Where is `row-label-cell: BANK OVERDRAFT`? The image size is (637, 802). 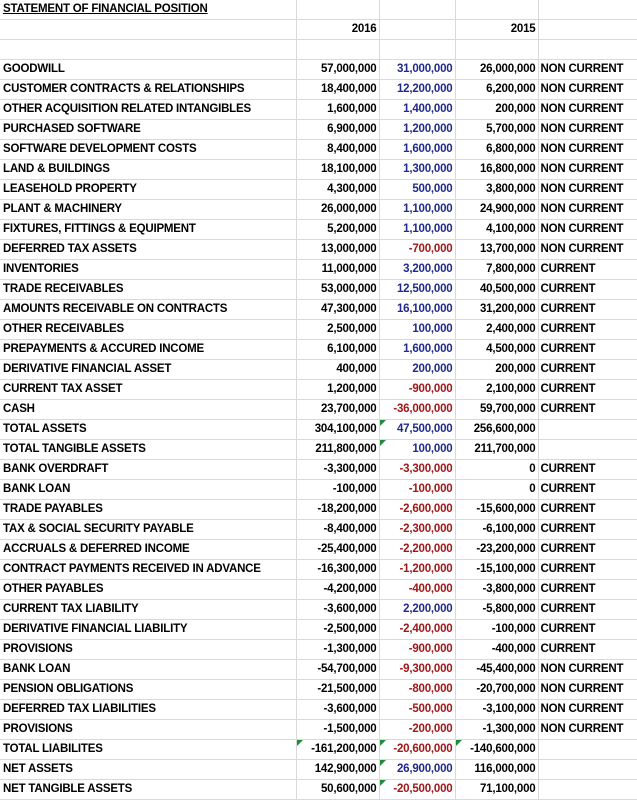 row-label-cell: BANK OVERDRAFT is located at coordinates (148, 469).